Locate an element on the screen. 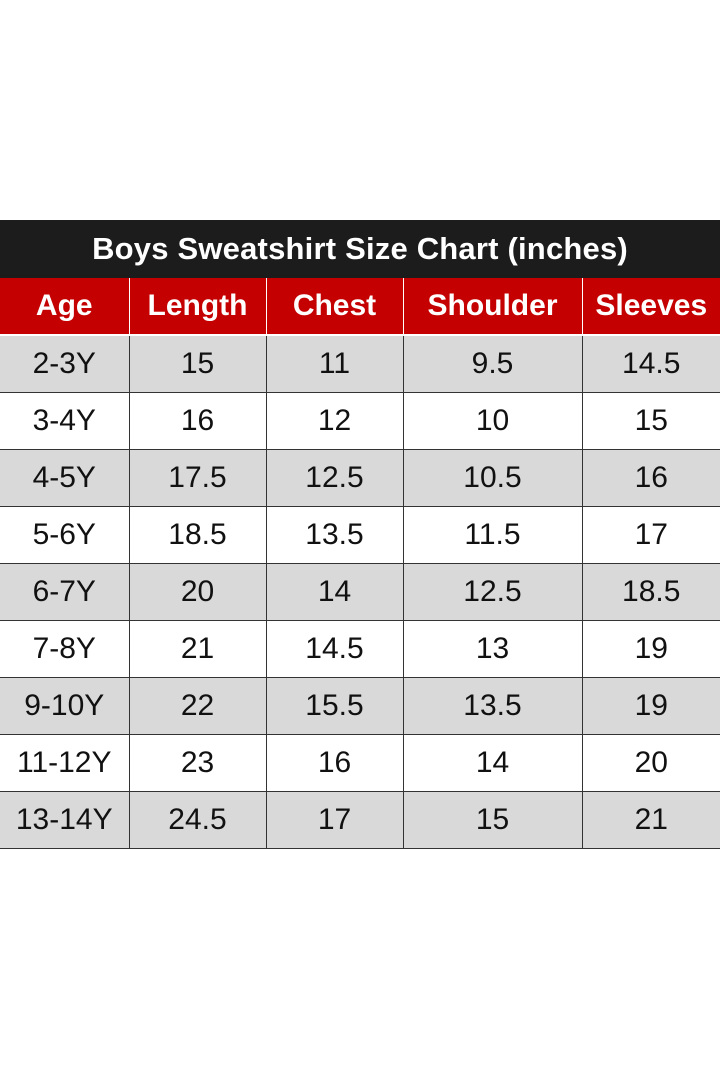 The image size is (720, 1080). header-sleeves: Sleeves is located at coordinates (650, 307).